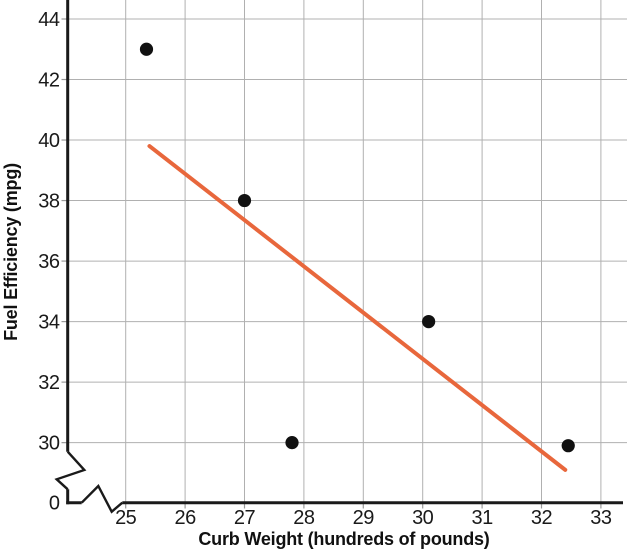 The width and height of the screenshot is (627, 555). What do you see at coordinates (423, 518) in the screenshot?
I see `x-tick-label: 30` at bounding box center [423, 518].